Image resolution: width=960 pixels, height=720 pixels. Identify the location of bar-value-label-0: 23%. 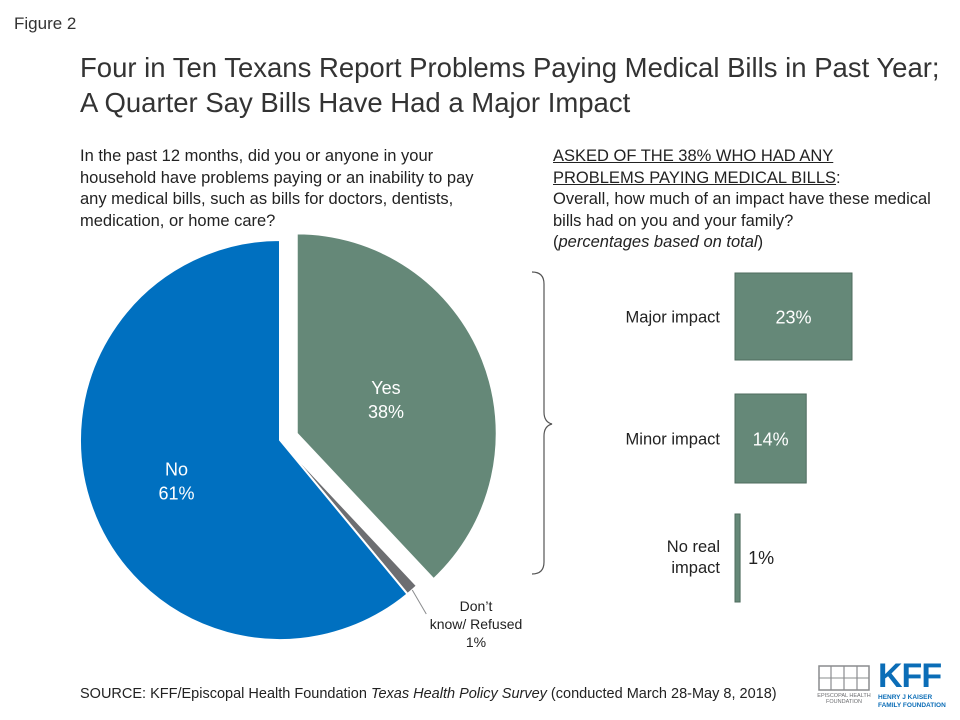
(793, 318).